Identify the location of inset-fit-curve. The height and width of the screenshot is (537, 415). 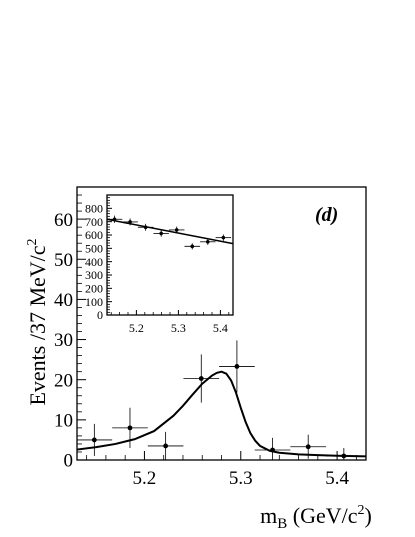
(170, 231).